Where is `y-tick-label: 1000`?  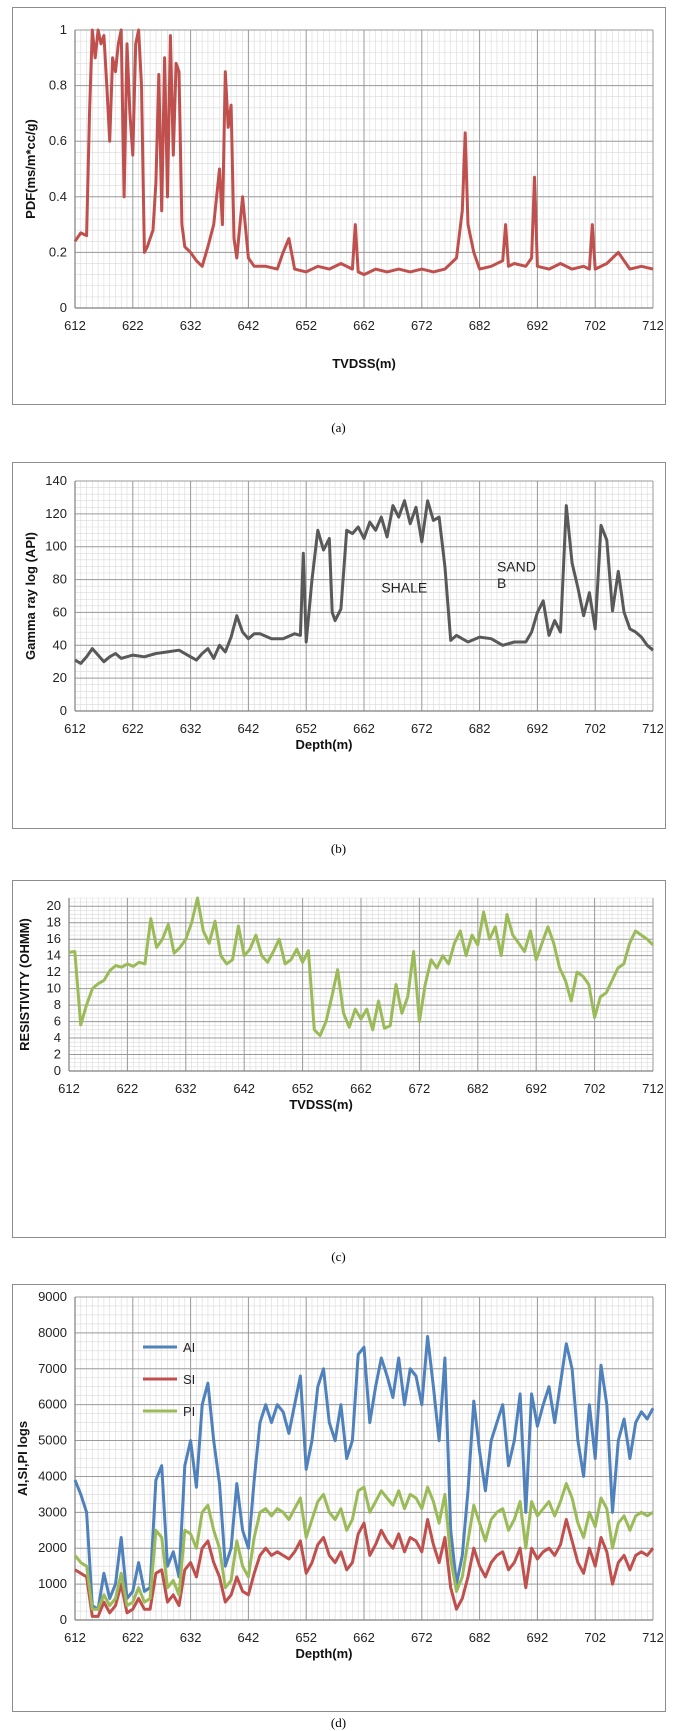
y-tick-label: 1000 is located at coordinates (52, 1583).